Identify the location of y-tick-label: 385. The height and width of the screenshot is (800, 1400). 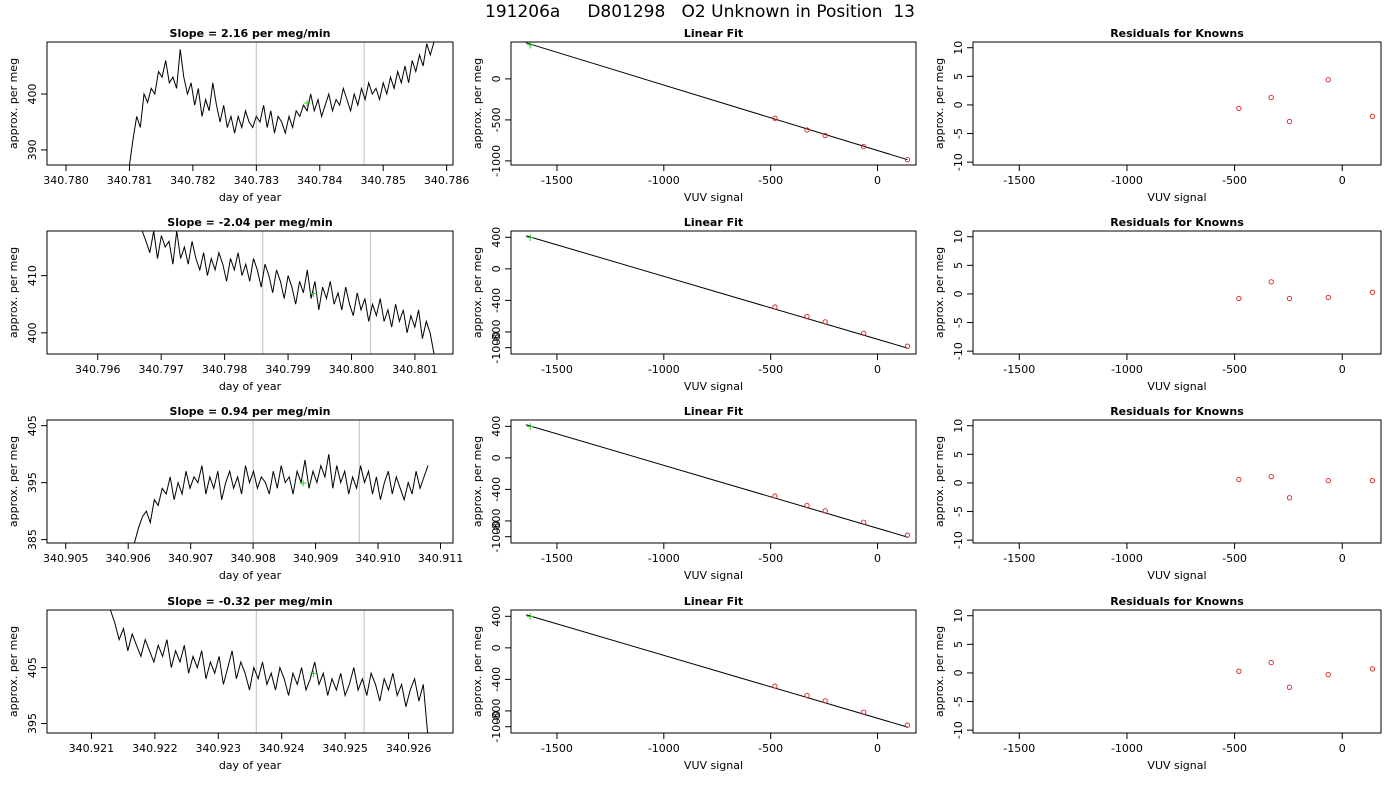
(32, 539).